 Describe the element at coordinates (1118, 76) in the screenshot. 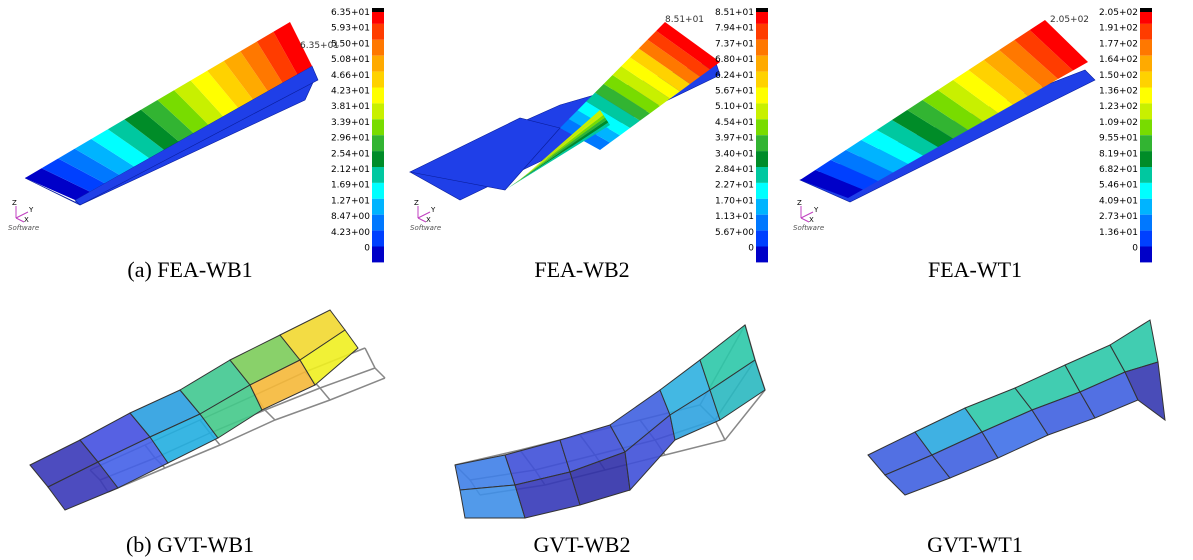

I see `colorbar-label: 1.50+02` at that location.